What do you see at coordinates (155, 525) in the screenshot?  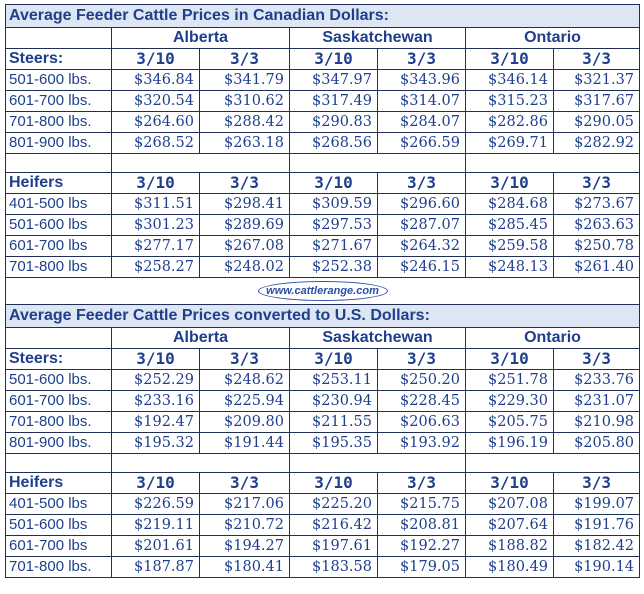 I see `price-cell: $219.11` at bounding box center [155, 525].